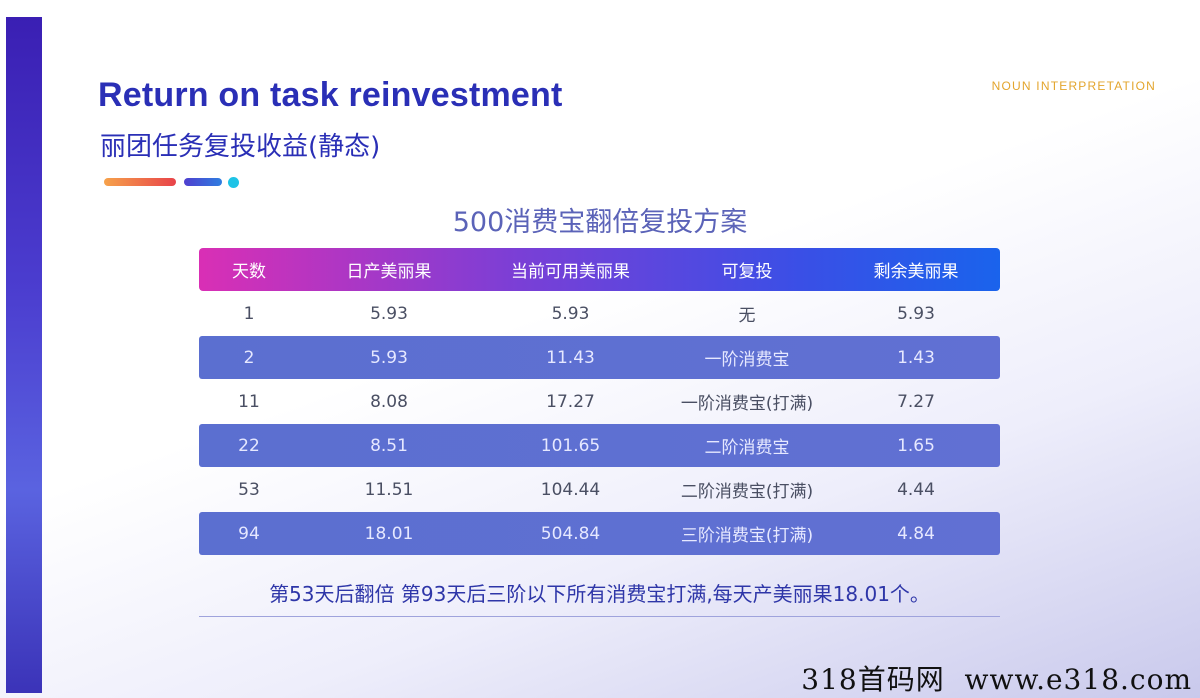 This screenshot has height=698, width=1200. What do you see at coordinates (240, 147) in the screenshot?
I see `page-title-chinese: 丽团任务复投收益(静态)` at bounding box center [240, 147].